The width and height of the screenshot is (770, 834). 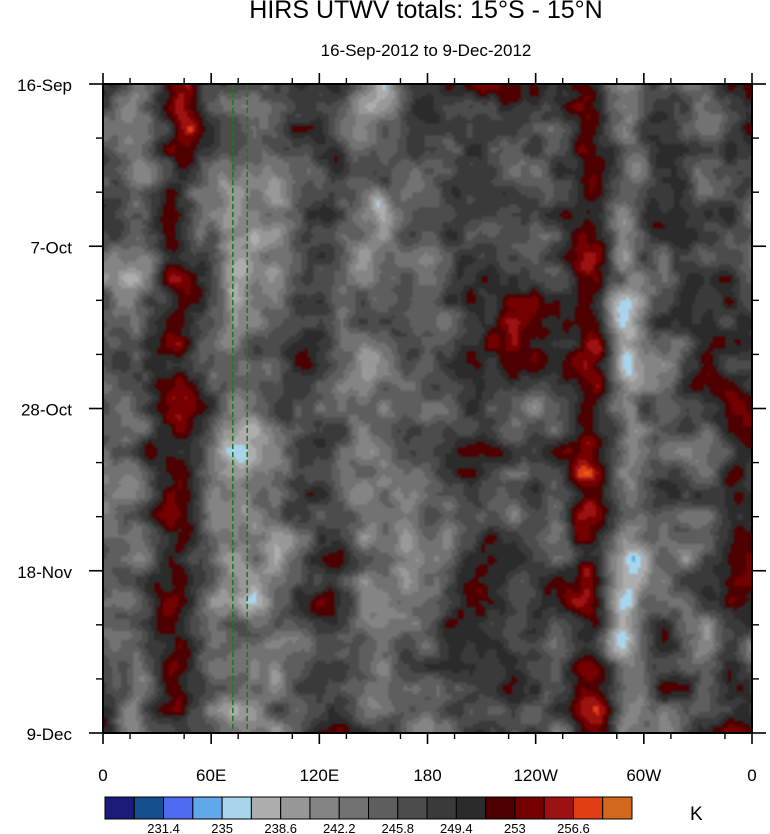 What do you see at coordinates (398, 827) in the screenshot?
I see `colorbar-label: 245.8` at bounding box center [398, 827].